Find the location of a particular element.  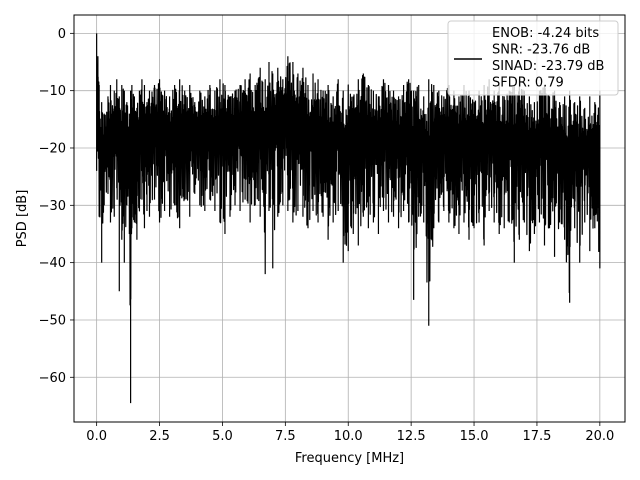

x-tick-label: 7.5 is located at coordinates (285, 436).